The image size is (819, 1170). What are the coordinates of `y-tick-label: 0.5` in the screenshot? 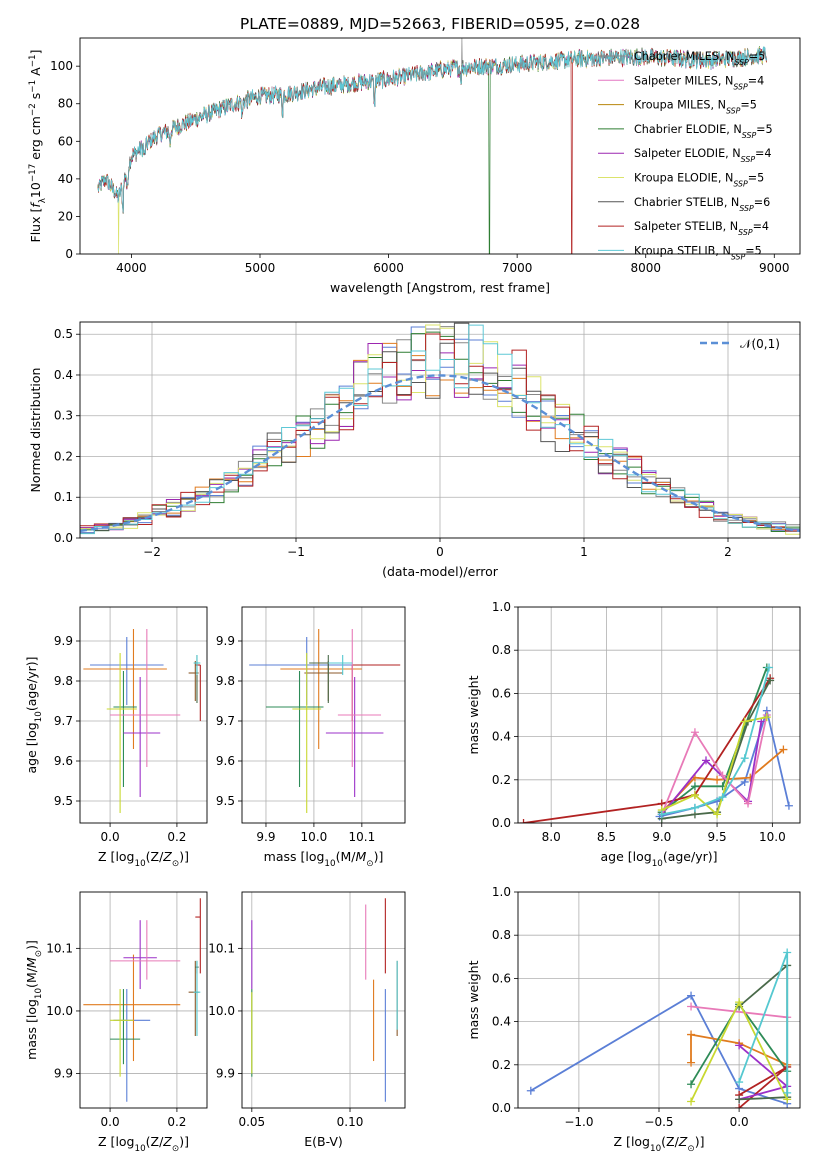 It's located at (63, 334).